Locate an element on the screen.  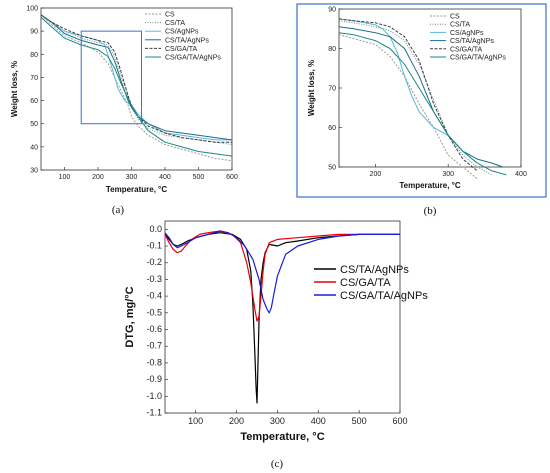
panel-c-ytick-label: -1.0 is located at coordinates (154, 396).